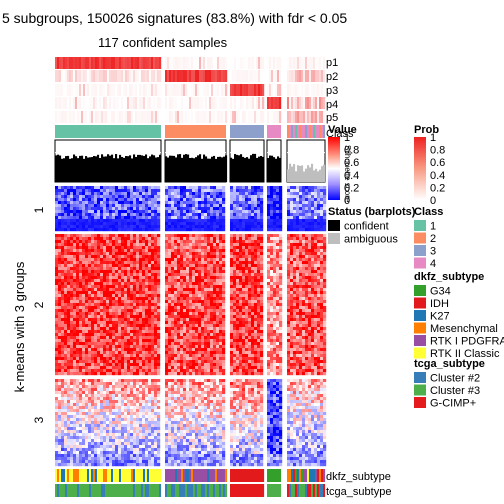  What do you see at coordinates (170, 63) in the screenshot?
I see `prob-cell-p1` at bounding box center [170, 63].